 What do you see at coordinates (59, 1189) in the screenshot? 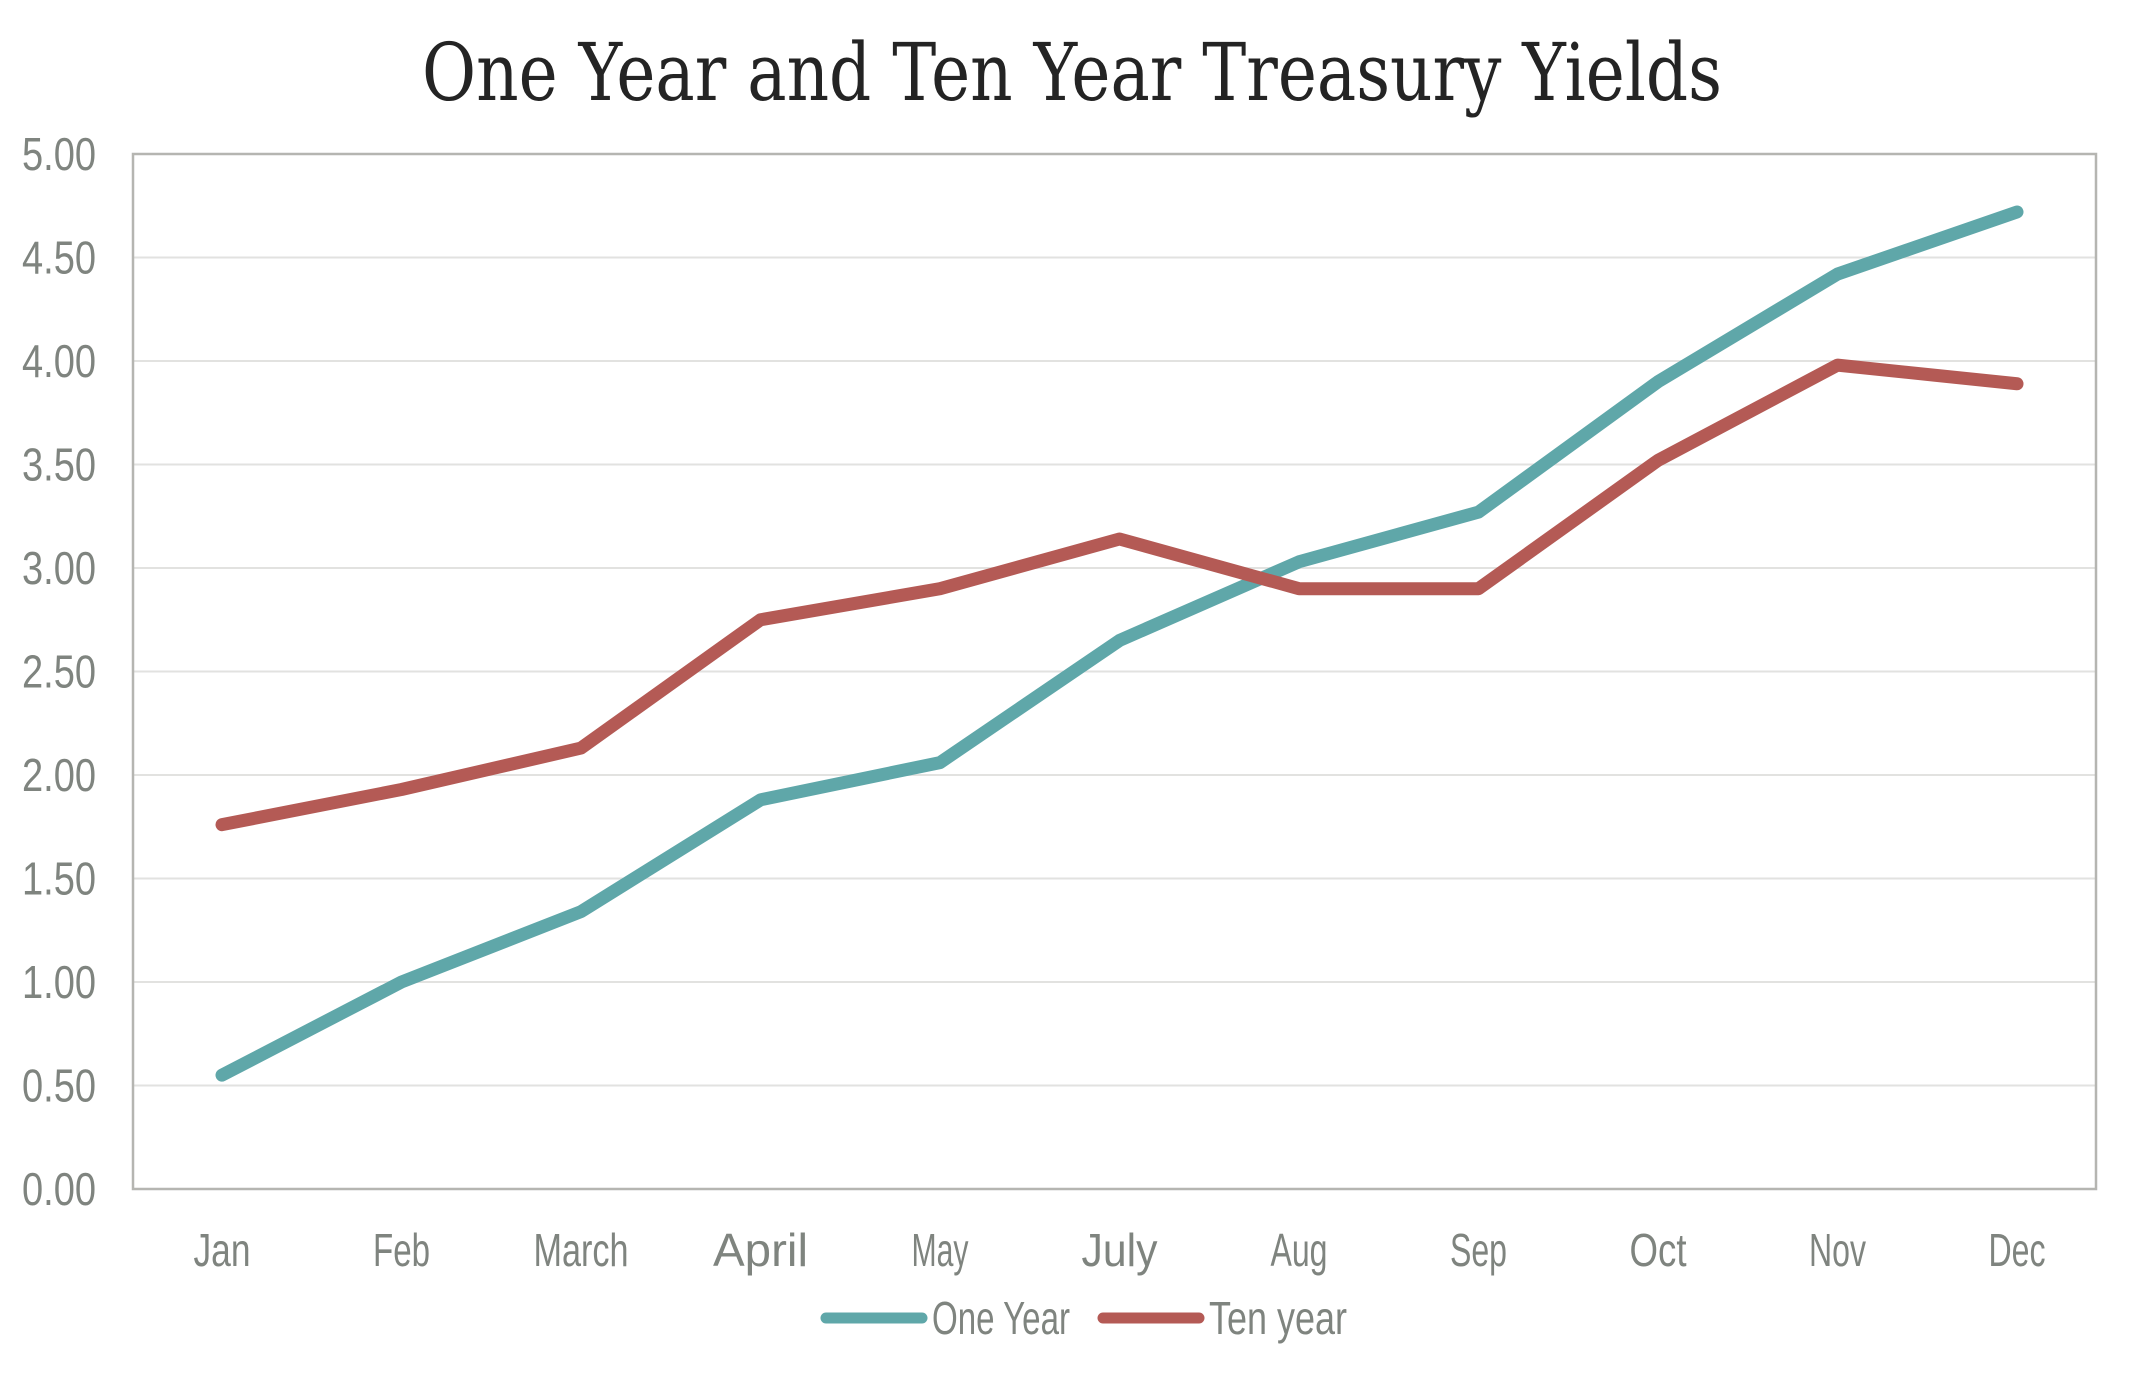
I see `y-axis-tick-label: 0.00` at bounding box center [59, 1189].